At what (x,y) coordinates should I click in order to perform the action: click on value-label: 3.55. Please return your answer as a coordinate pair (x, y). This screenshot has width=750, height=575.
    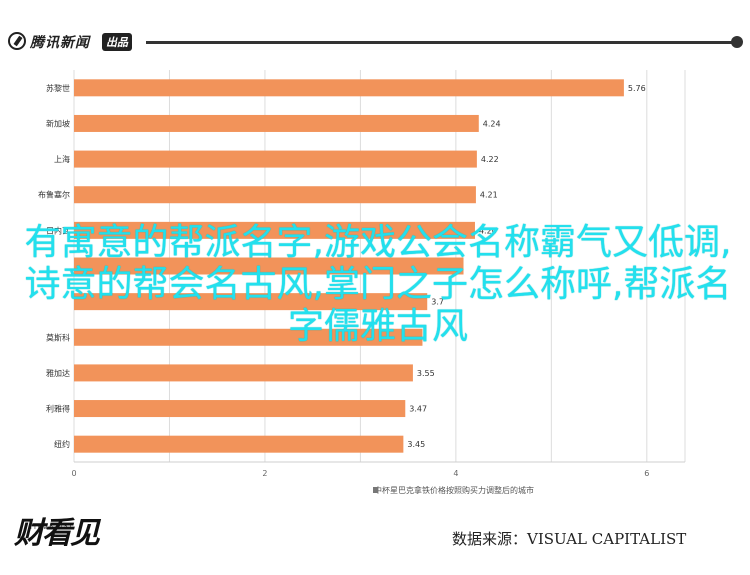
    Looking at the image, I should click on (426, 373).